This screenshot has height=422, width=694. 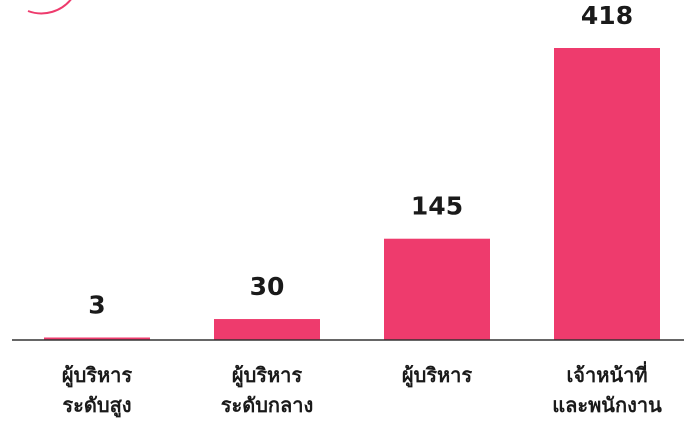 I want to click on category-label: ระดับสูง, so click(x=96, y=406).